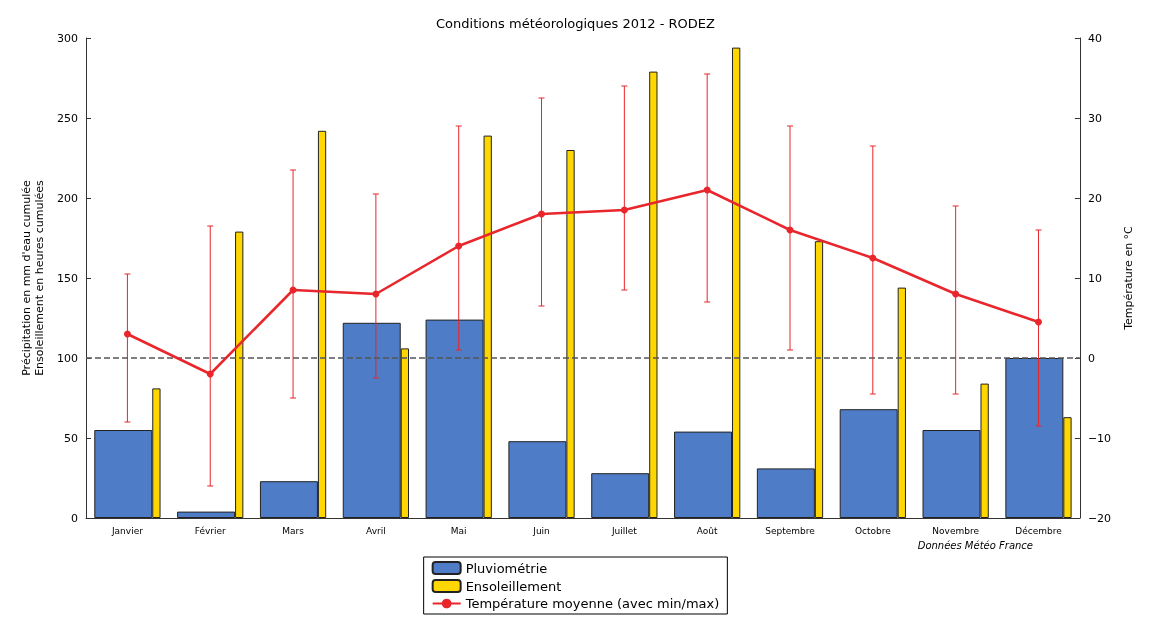 The width and height of the screenshot is (1155, 627). What do you see at coordinates (458, 530) in the screenshot?
I see `x-tick-label: Mai` at bounding box center [458, 530].